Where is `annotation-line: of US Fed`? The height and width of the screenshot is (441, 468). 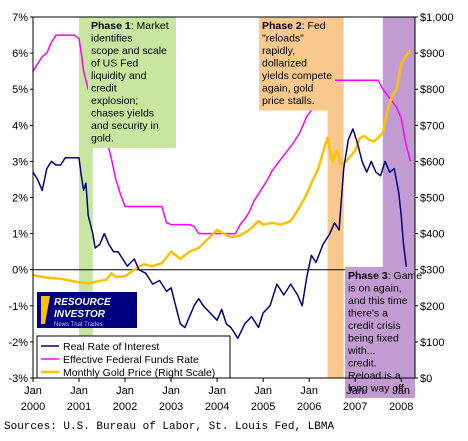
annotation-line: of US Fed is located at coordinates (114, 64).